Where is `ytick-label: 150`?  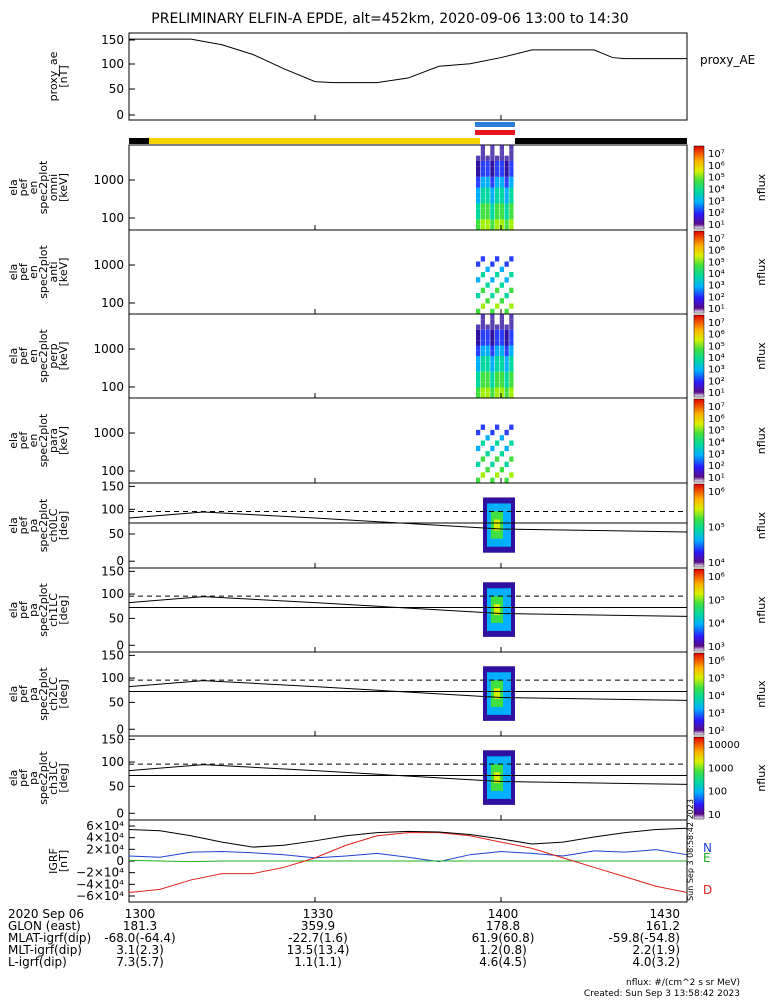 ytick-label: 150 is located at coordinates (112, 571).